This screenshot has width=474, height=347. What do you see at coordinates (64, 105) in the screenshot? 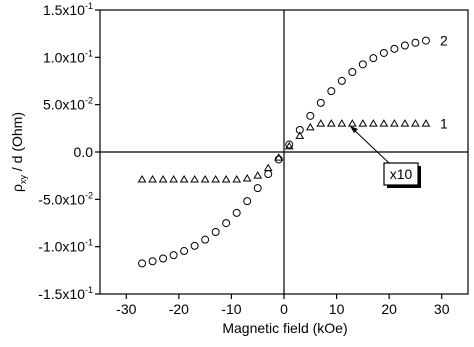
I see `y-tick-base: 5.0x10` at bounding box center [64, 105].